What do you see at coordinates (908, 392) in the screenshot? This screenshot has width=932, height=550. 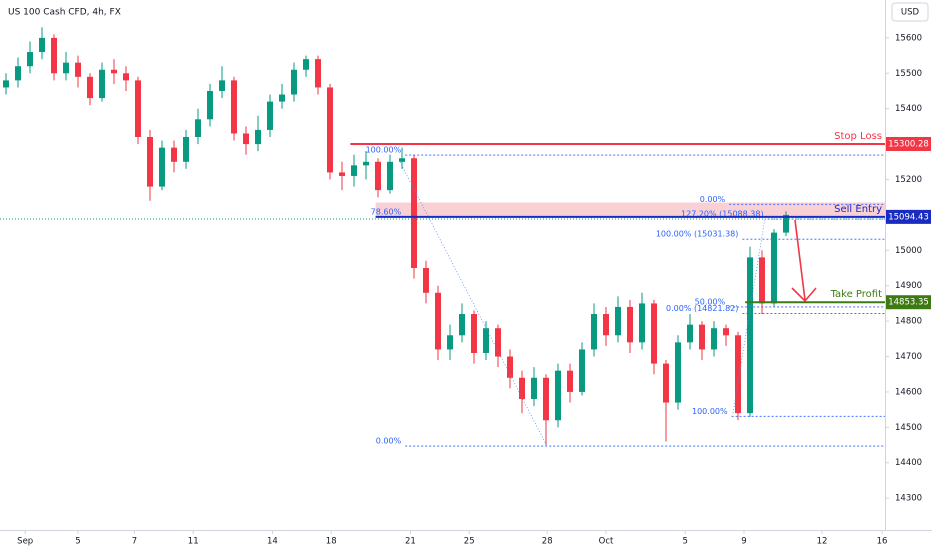 I see `y-tick-label: 14600` at bounding box center [908, 392].